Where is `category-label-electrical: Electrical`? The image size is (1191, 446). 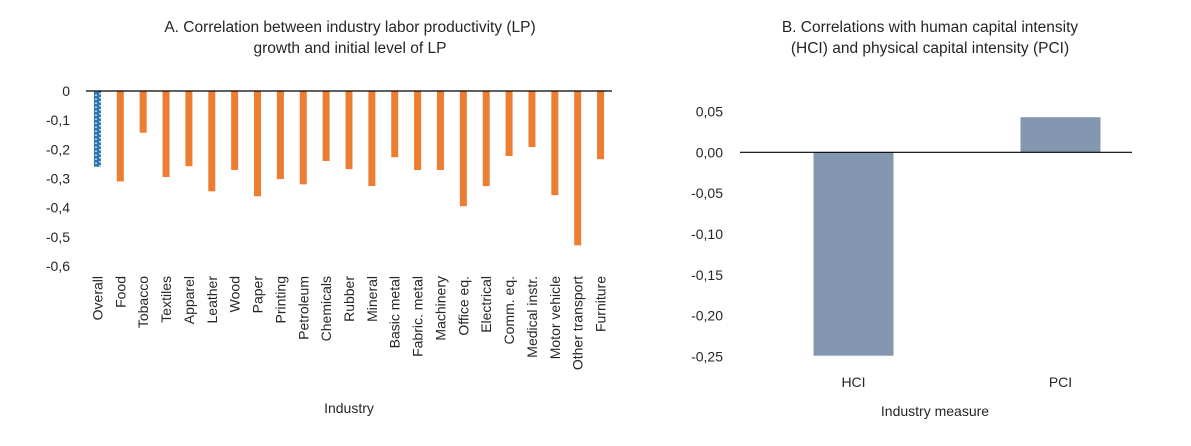
category-label-electrical: Electrical is located at coordinates (486, 304).